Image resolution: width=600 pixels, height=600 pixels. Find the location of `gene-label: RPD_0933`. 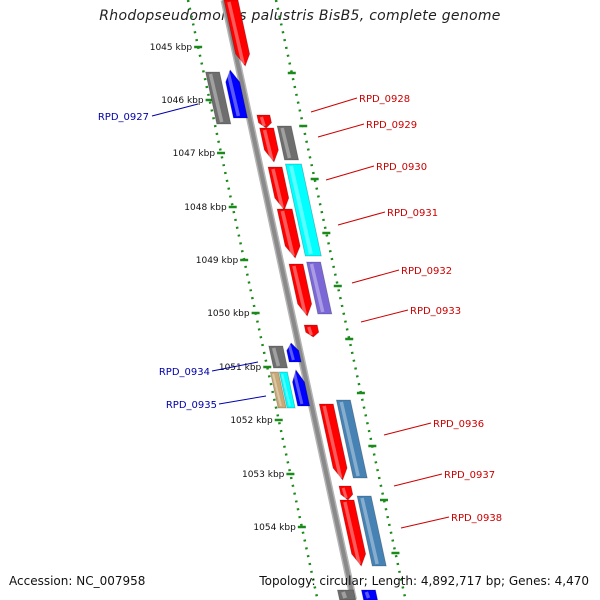

gene-label: RPD_0933 is located at coordinates (435, 311).